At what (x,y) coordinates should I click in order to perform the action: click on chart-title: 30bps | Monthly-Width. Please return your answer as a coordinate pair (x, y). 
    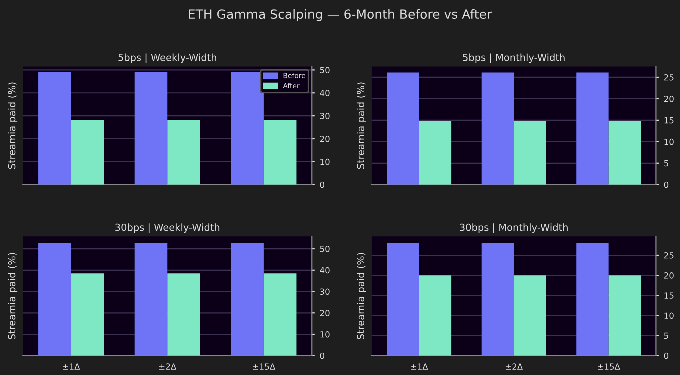
    Looking at the image, I should click on (514, 229).